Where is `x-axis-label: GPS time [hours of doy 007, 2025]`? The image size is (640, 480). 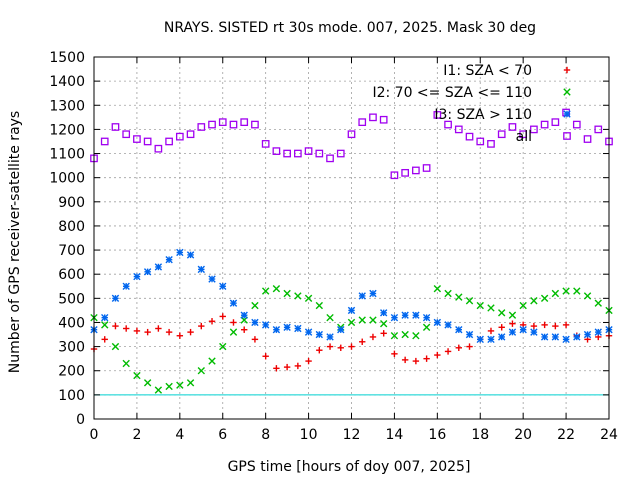
x-axis-label: GPS time [hours of doy 007, 2025] is located at coordinates (349, 467).